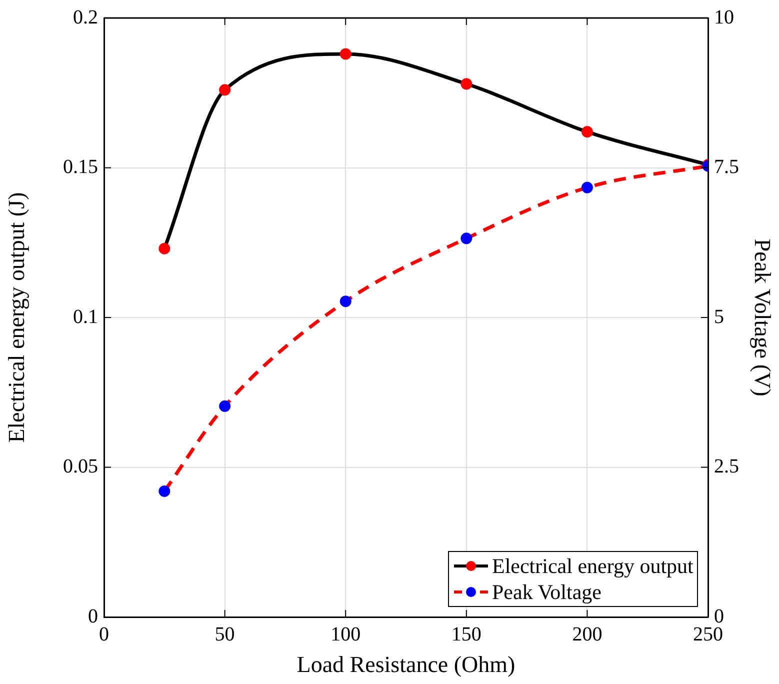 Image resolution: width=779 pixels, height=684 pixels. What do you see at coordinates (593, 566) in the screenshot?
I see `legend-label: Electrical energy output` at bounding box center [593, 566].